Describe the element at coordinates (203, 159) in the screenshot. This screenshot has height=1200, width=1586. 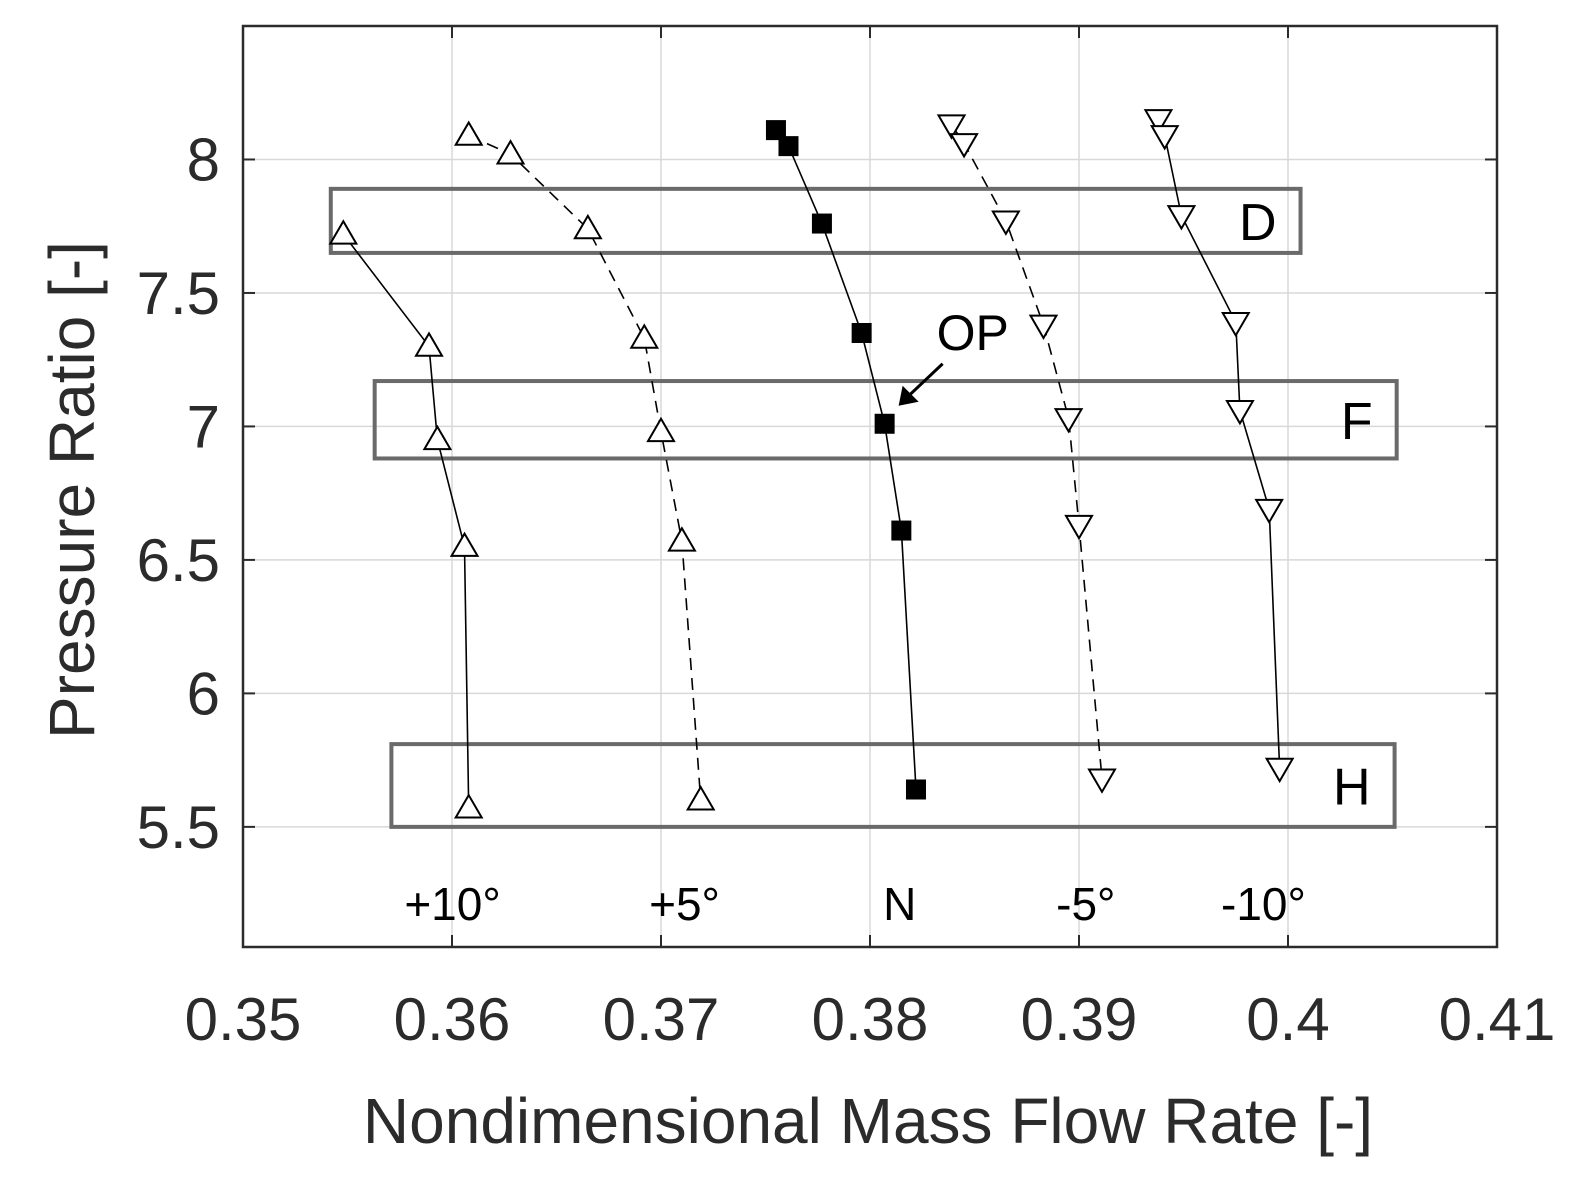
I see `y-tick-label: 8` at that location.